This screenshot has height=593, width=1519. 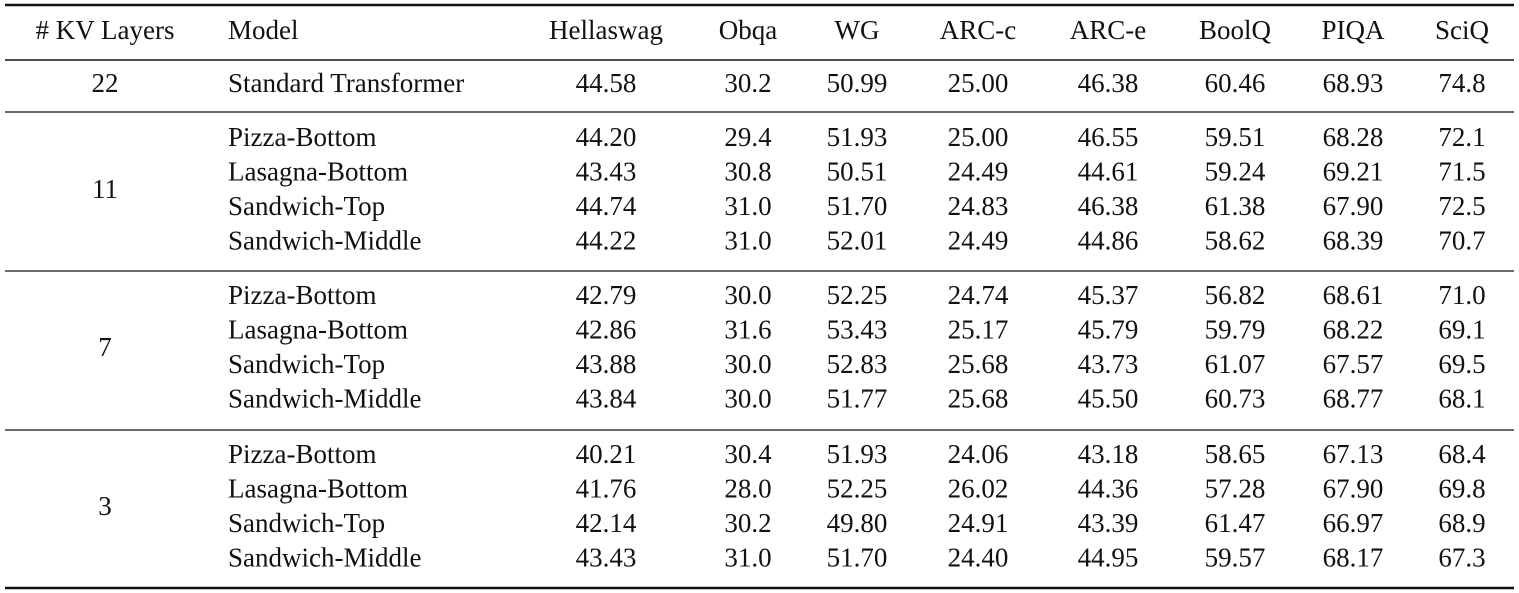 I want to click on score-cell: 70.7, so click(x=1461, y=241).